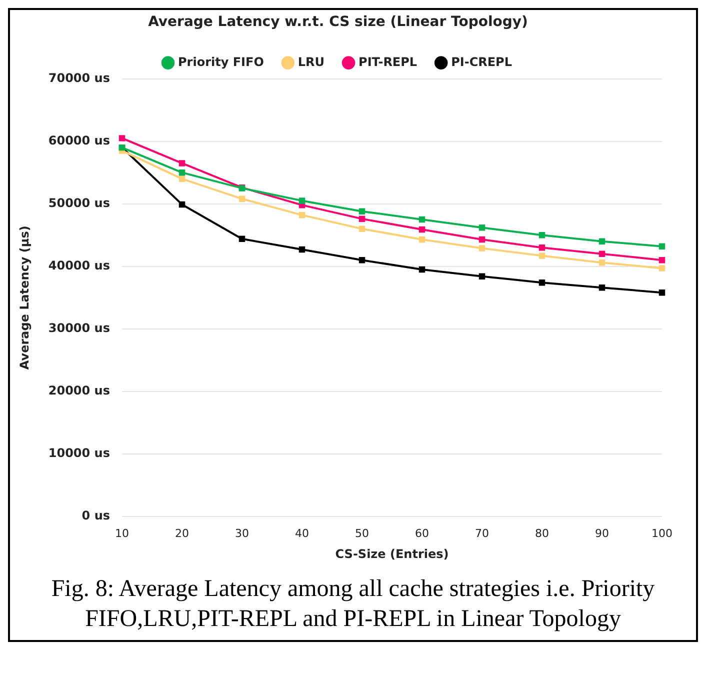 The width and height of the screenshot is (707, 684). I want to click on x-tick-label: 70, so click(482, 533).